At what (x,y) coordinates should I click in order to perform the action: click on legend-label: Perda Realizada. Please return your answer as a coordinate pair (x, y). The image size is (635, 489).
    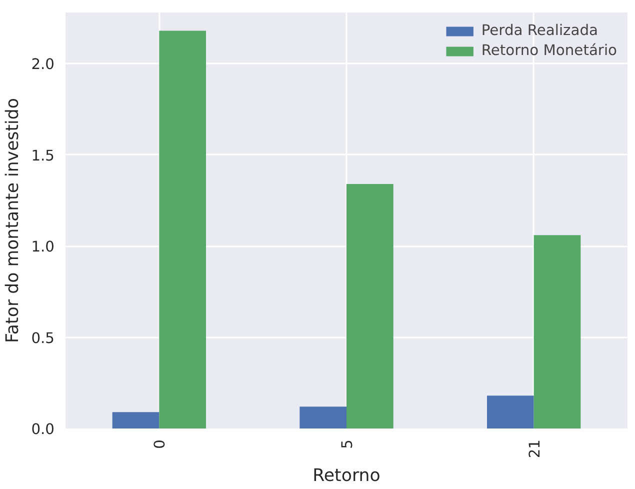
    Looking at the image, I should click on (539, 30).